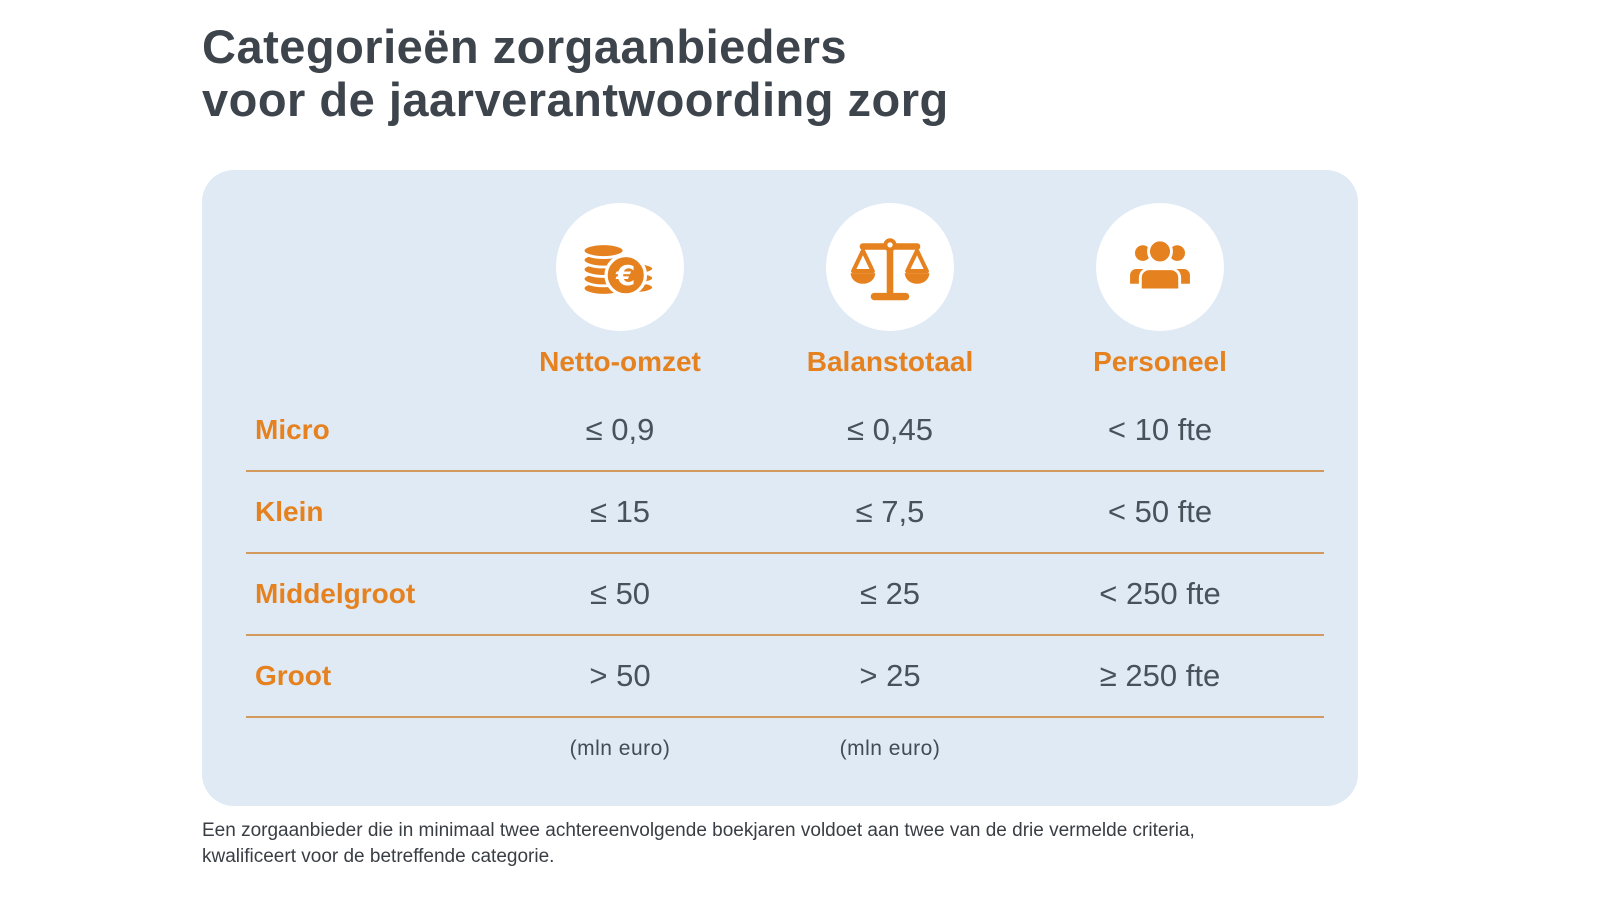 The image size is (1600, 900). I want to click on table-row-middelgroot: Middelgroot ≤ 50 ≤ 25 < 250 fte, so click(785, 595).